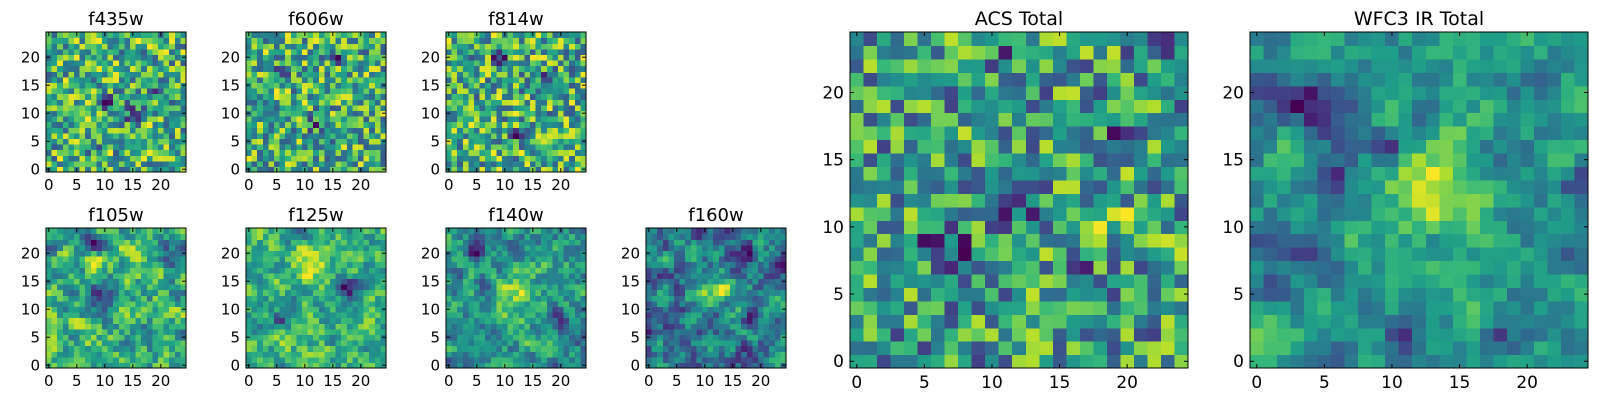 The width and height of the screenshot is (1600, 400). Describe the element at coordinates (249, 381) in the screenshot. I see `x-tick-label: 0` at that location.